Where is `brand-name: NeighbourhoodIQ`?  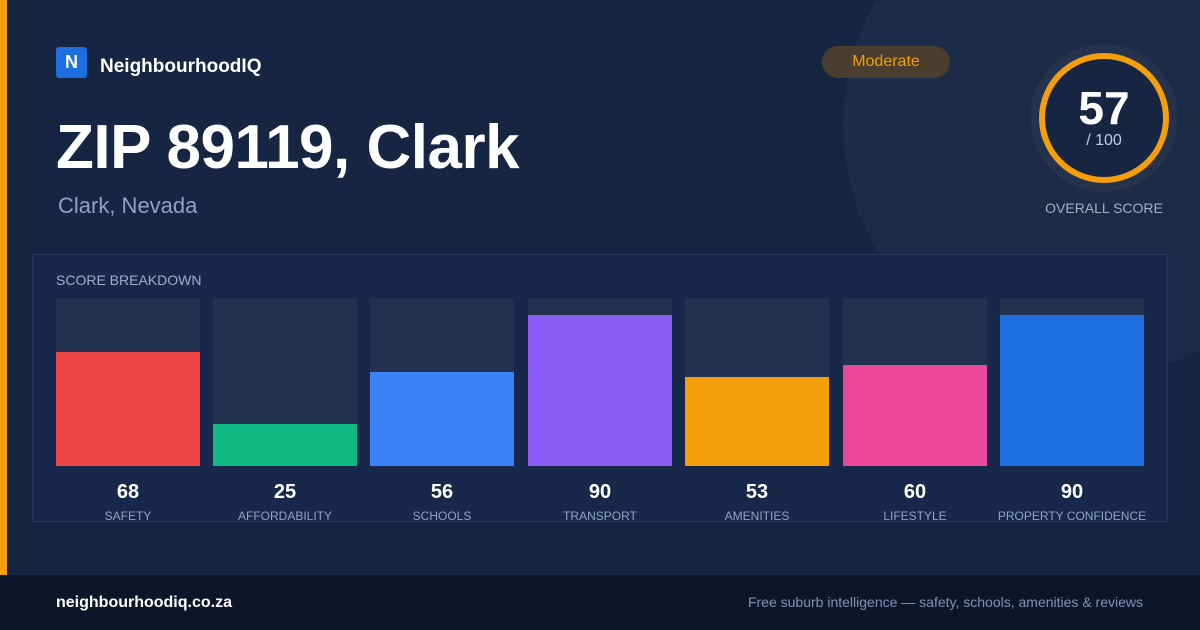 brand-name: NeighbourhoodIQ is located at coordinates (181, 66).